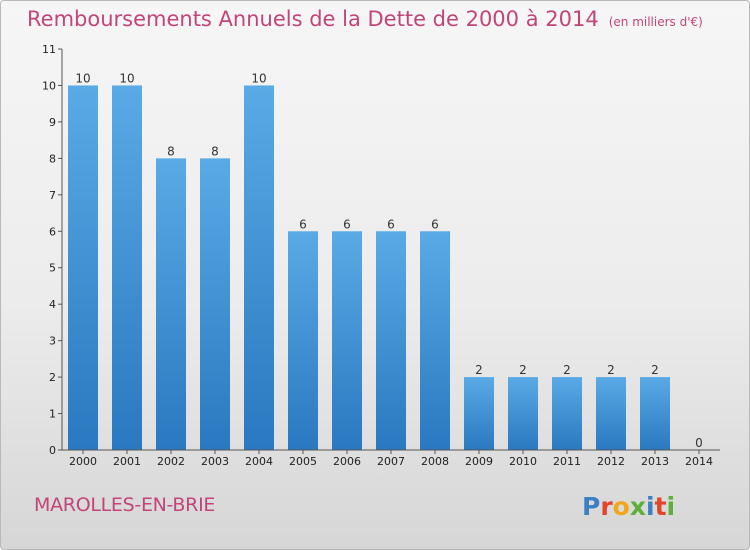 This screenshot has width=750, height=550. I want to click on x-tick-label-2001: 2001, so click(127, 461).